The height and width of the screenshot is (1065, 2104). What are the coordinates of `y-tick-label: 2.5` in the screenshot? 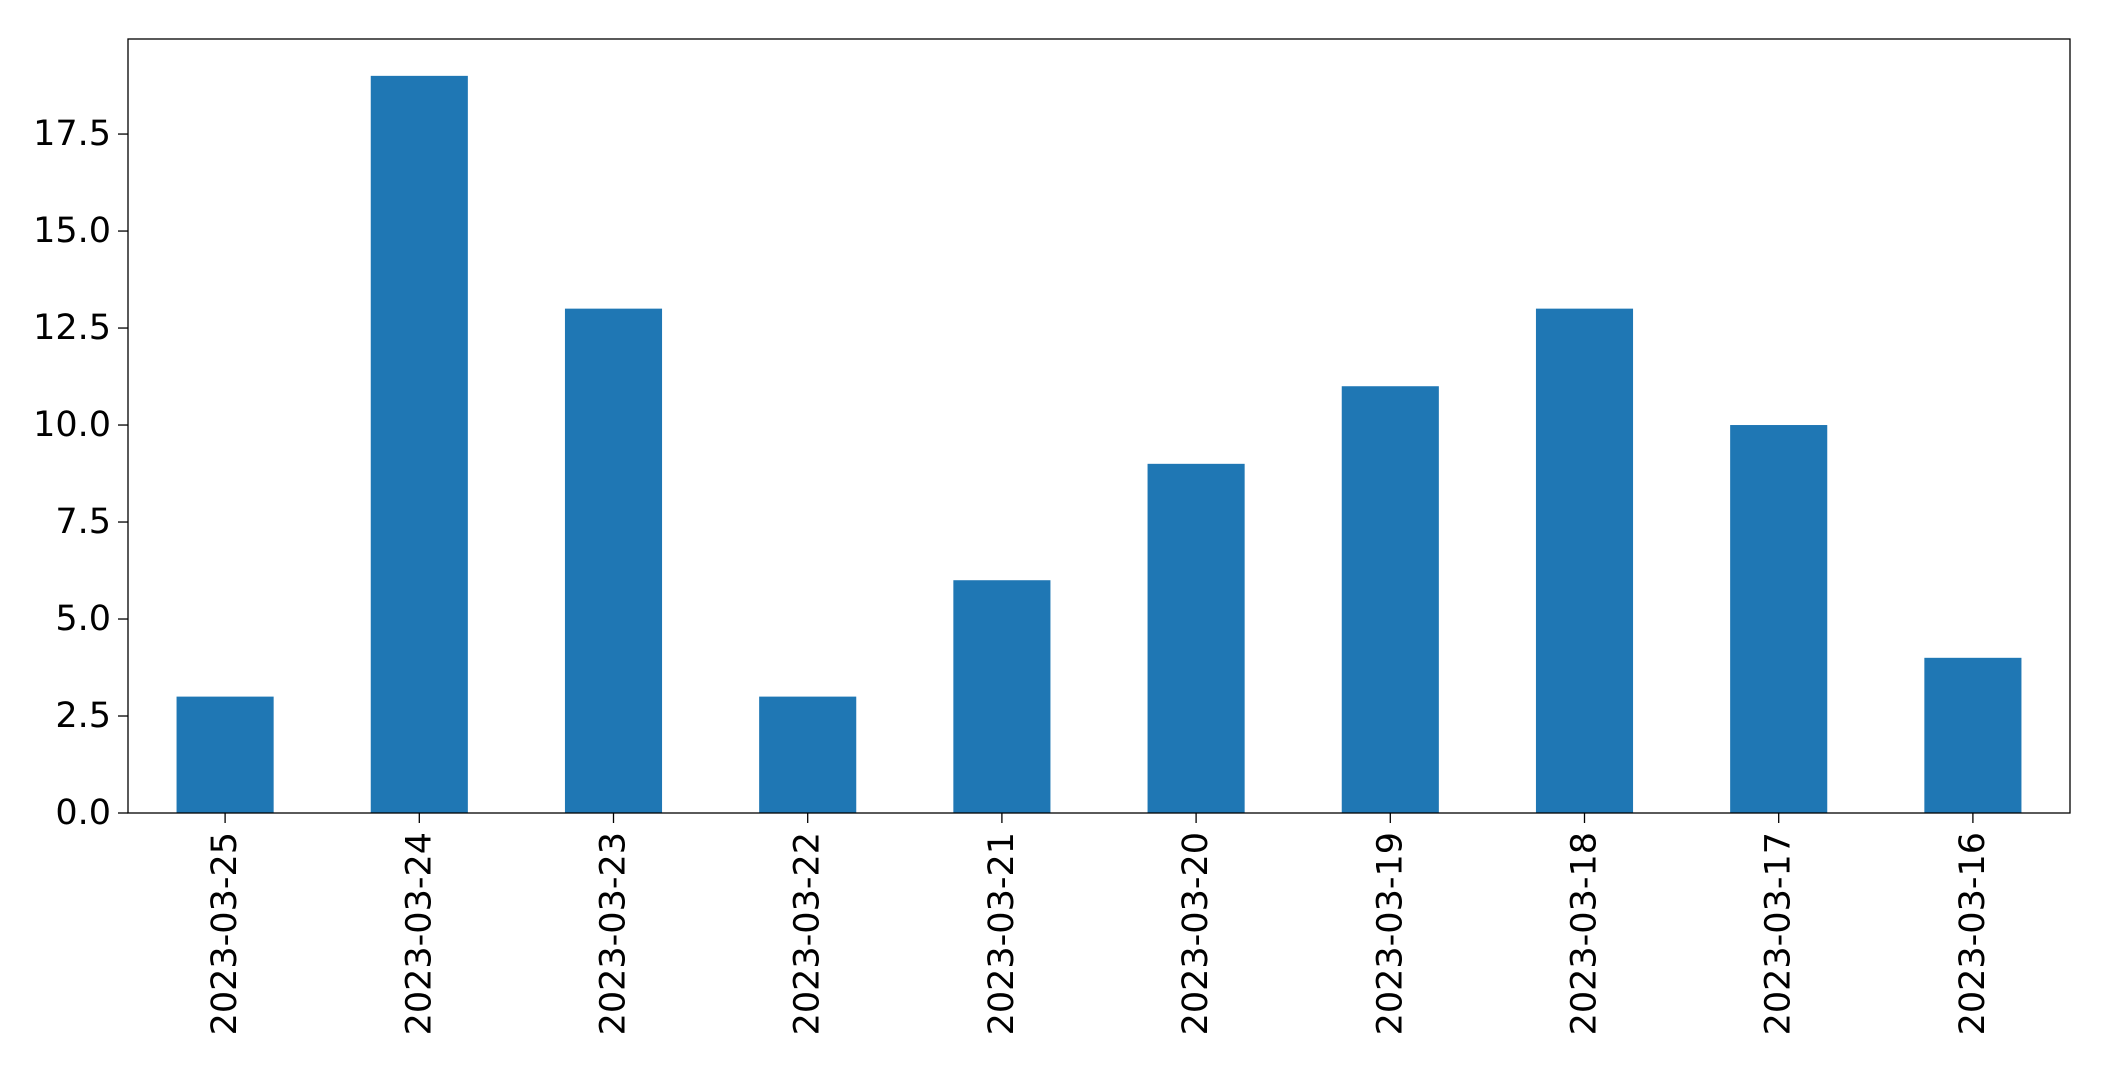 It's located at (83, 716).